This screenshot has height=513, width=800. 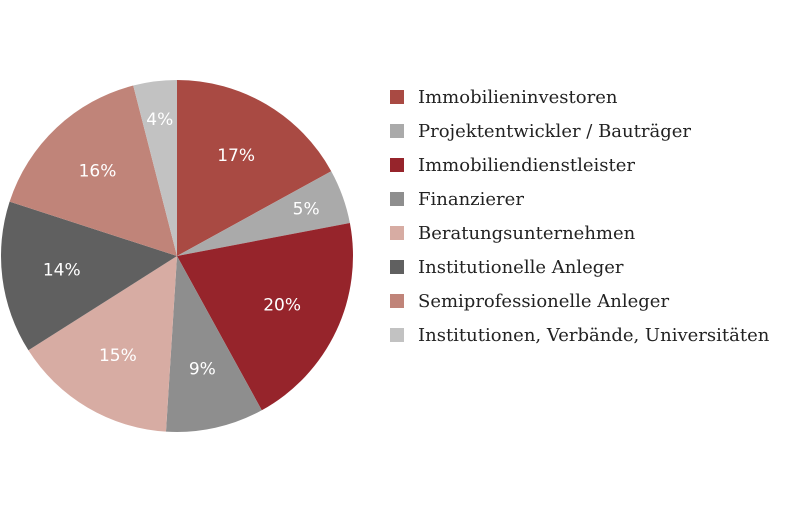 I want to click on legend-item-immobilieninvestoren: Immobilieninvestoren, so click(x=579, y=97).